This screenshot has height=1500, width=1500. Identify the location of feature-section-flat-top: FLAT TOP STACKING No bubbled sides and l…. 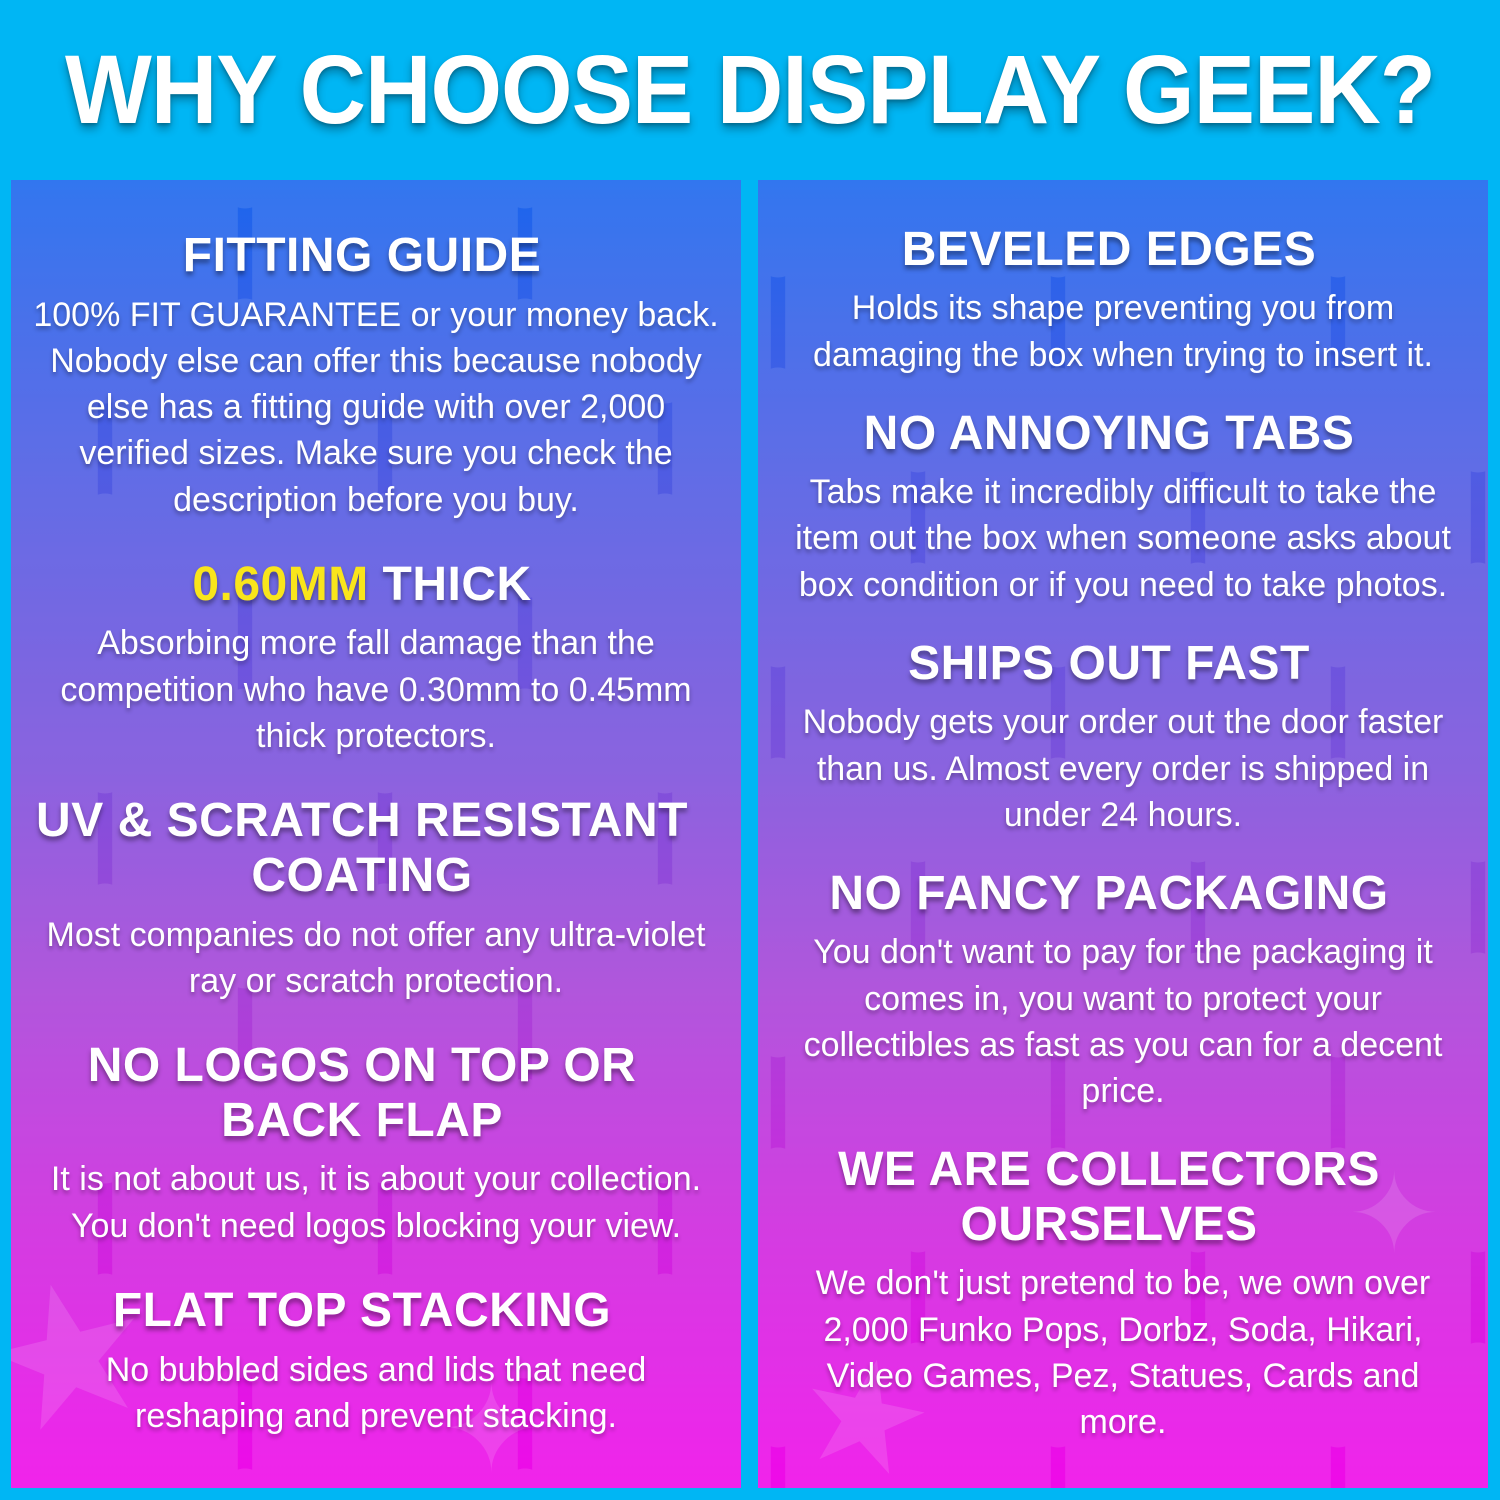
(376, 1361).